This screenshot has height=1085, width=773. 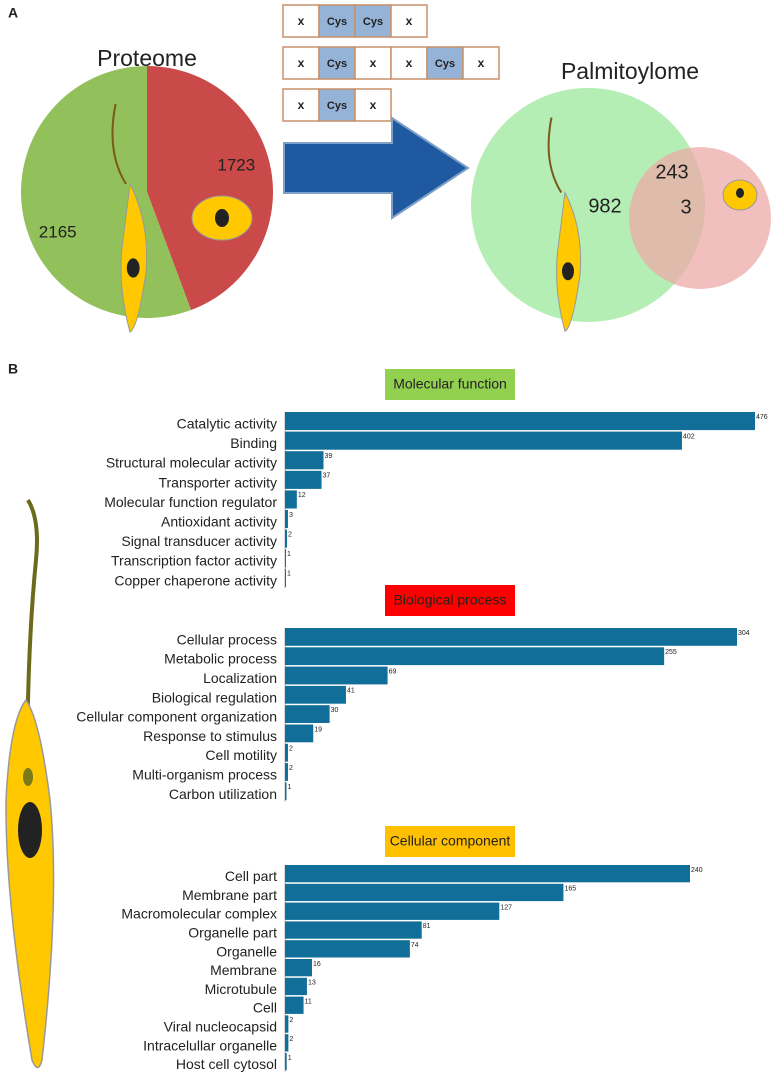 I want to click on value-label: 255, so click(x=671, y=652).